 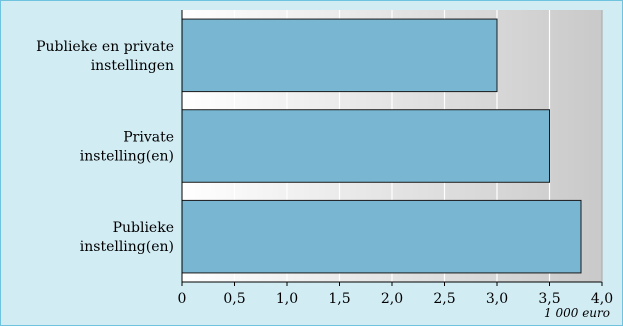 I want to click on x-tick-label: 3,5, so click(x=549, y=299).